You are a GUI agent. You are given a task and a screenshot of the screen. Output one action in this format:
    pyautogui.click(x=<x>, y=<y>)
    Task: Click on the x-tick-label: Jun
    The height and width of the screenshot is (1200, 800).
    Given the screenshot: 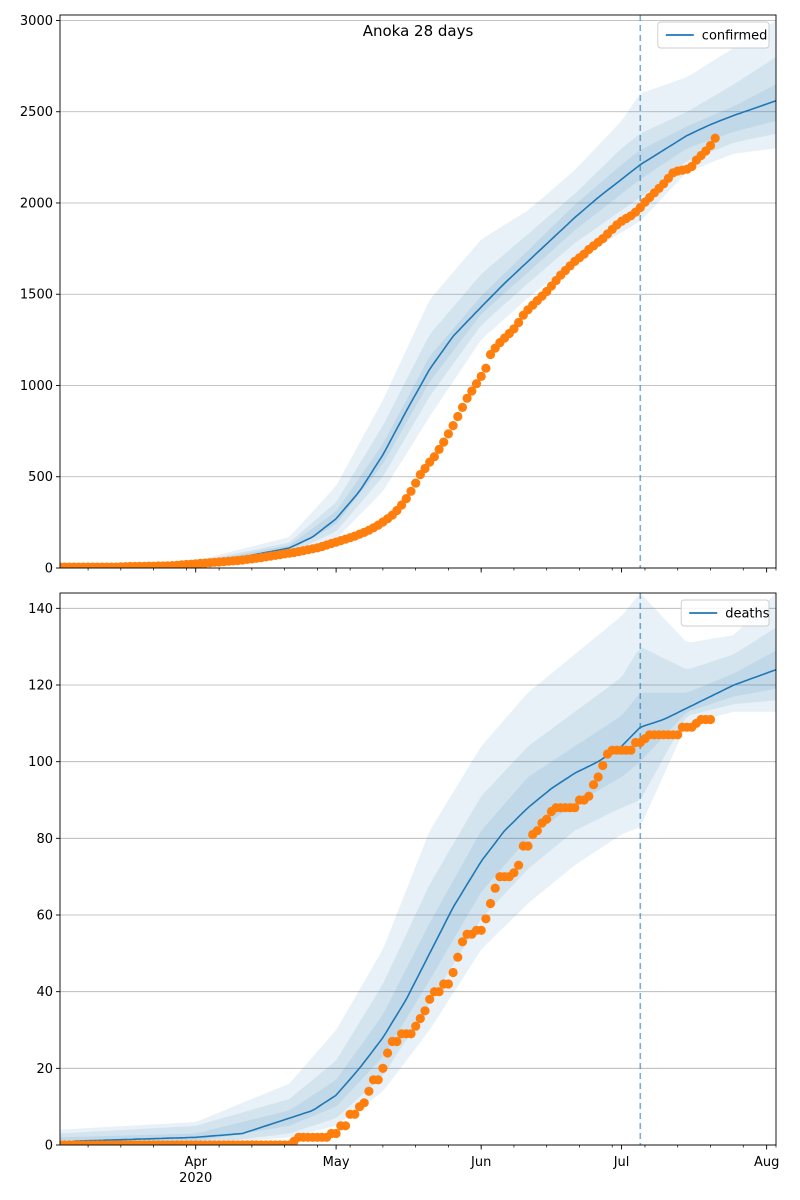 What is the action you would take?
    pyautogui.click(x=480, y=1162)
    